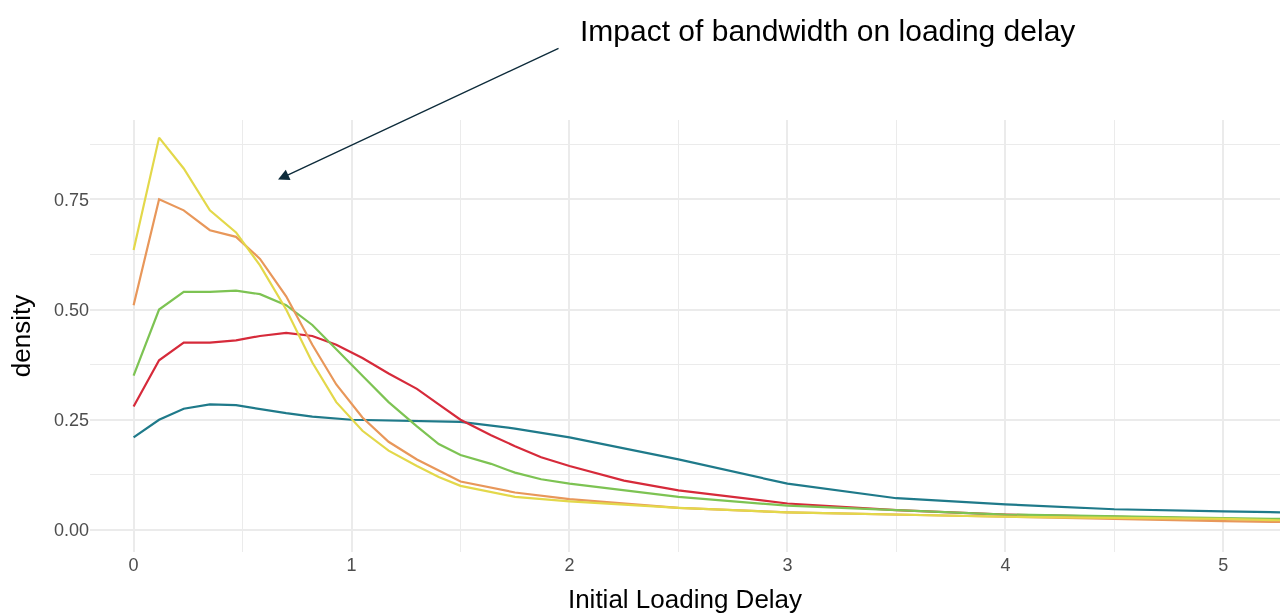  What do you see at coordinates (21, 336) in the screenshot?
I see `y-axis-title: density` at bounding box center [21, 336].